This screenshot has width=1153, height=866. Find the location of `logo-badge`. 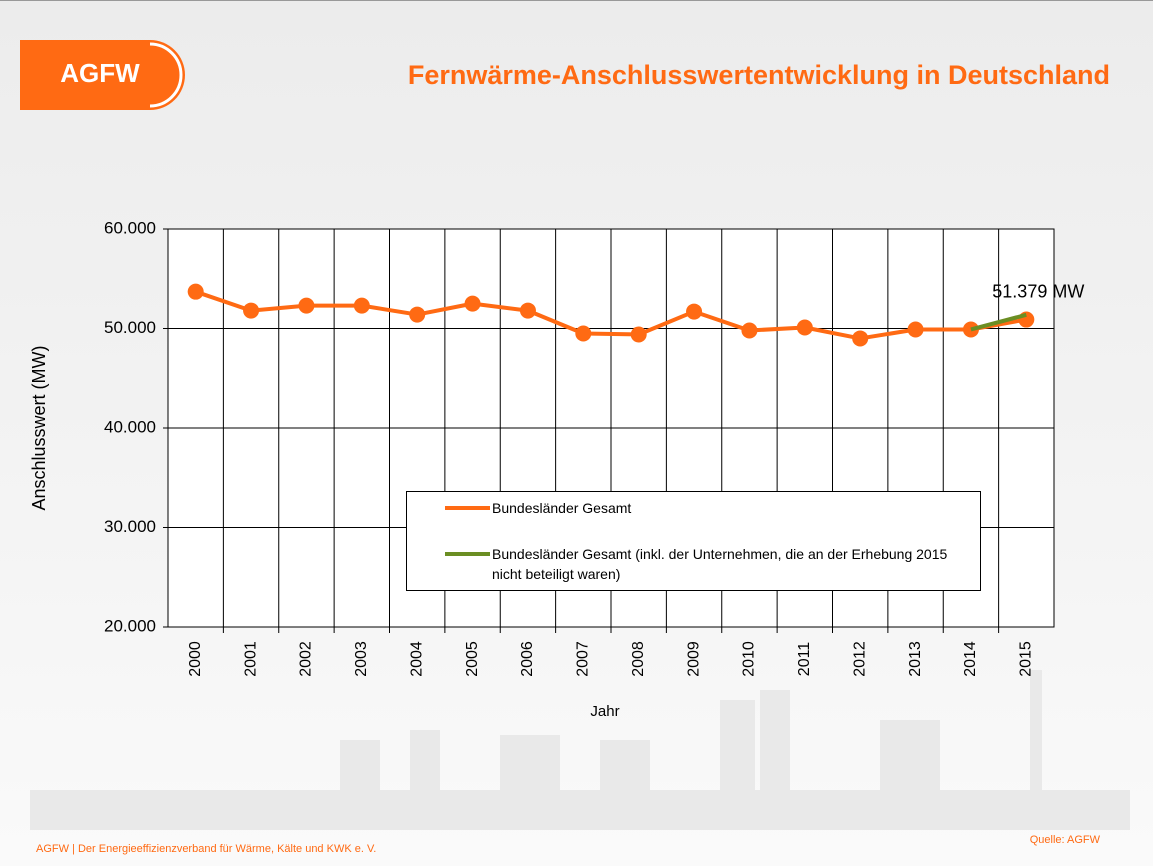

logo-badge is located at coordinates (102, 75).